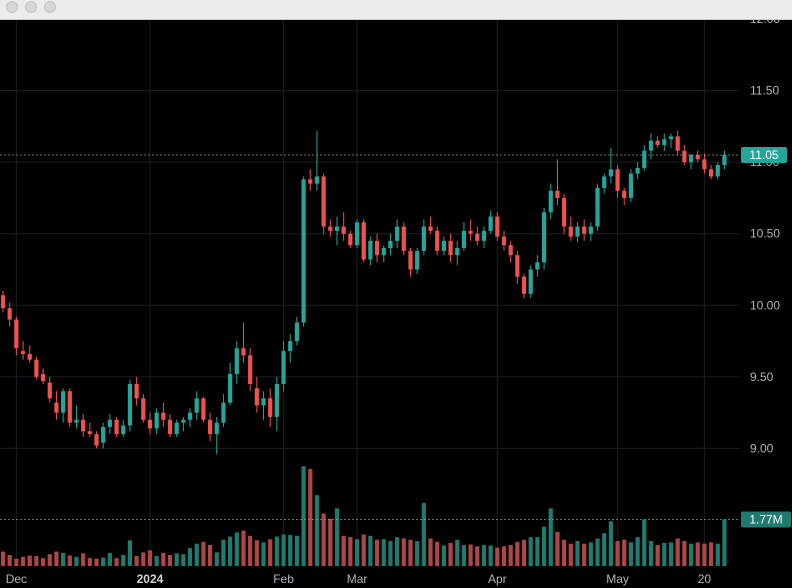  Describe the element at coordinates (12, 7) in the screenshot. I see `window-close-button` at that location.